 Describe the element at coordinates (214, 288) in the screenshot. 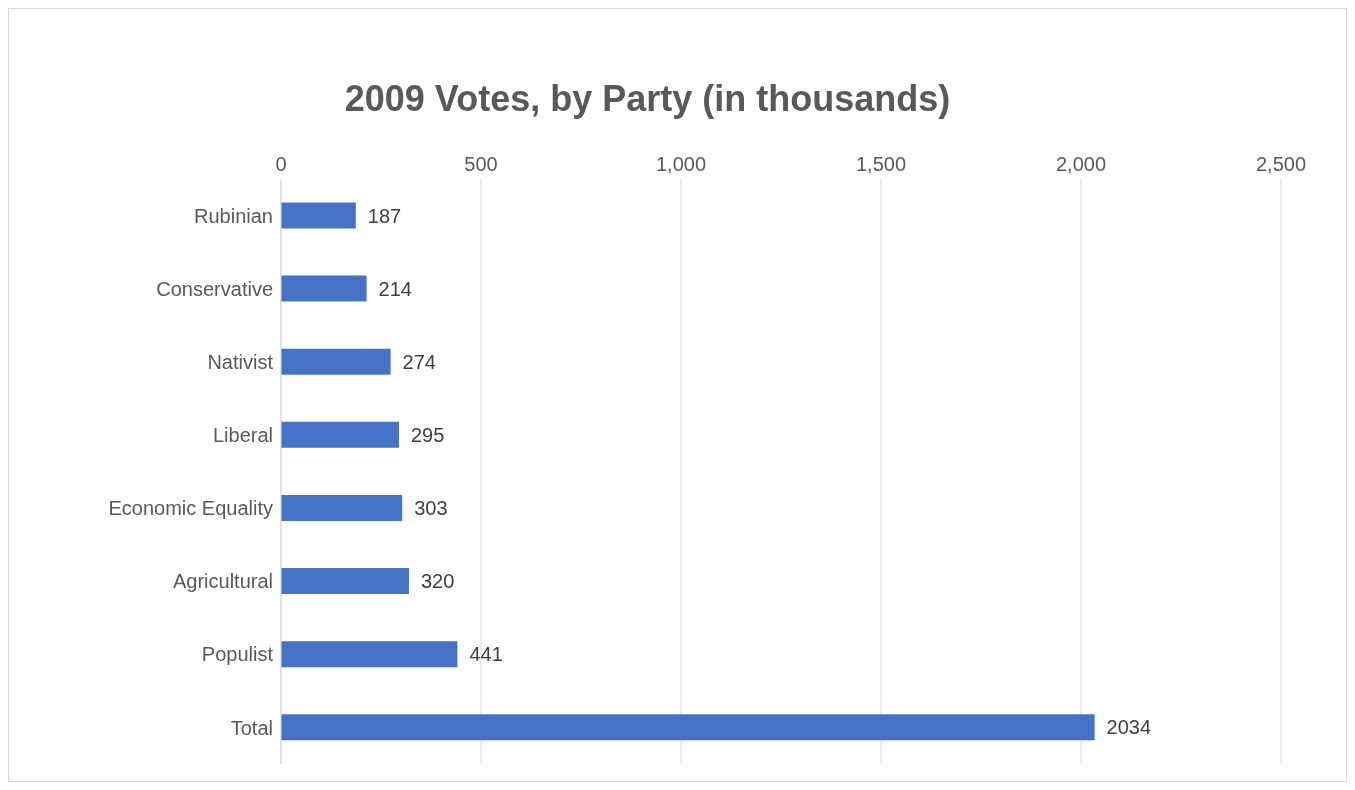

I see `y-tick-label: Conservative` at that location.